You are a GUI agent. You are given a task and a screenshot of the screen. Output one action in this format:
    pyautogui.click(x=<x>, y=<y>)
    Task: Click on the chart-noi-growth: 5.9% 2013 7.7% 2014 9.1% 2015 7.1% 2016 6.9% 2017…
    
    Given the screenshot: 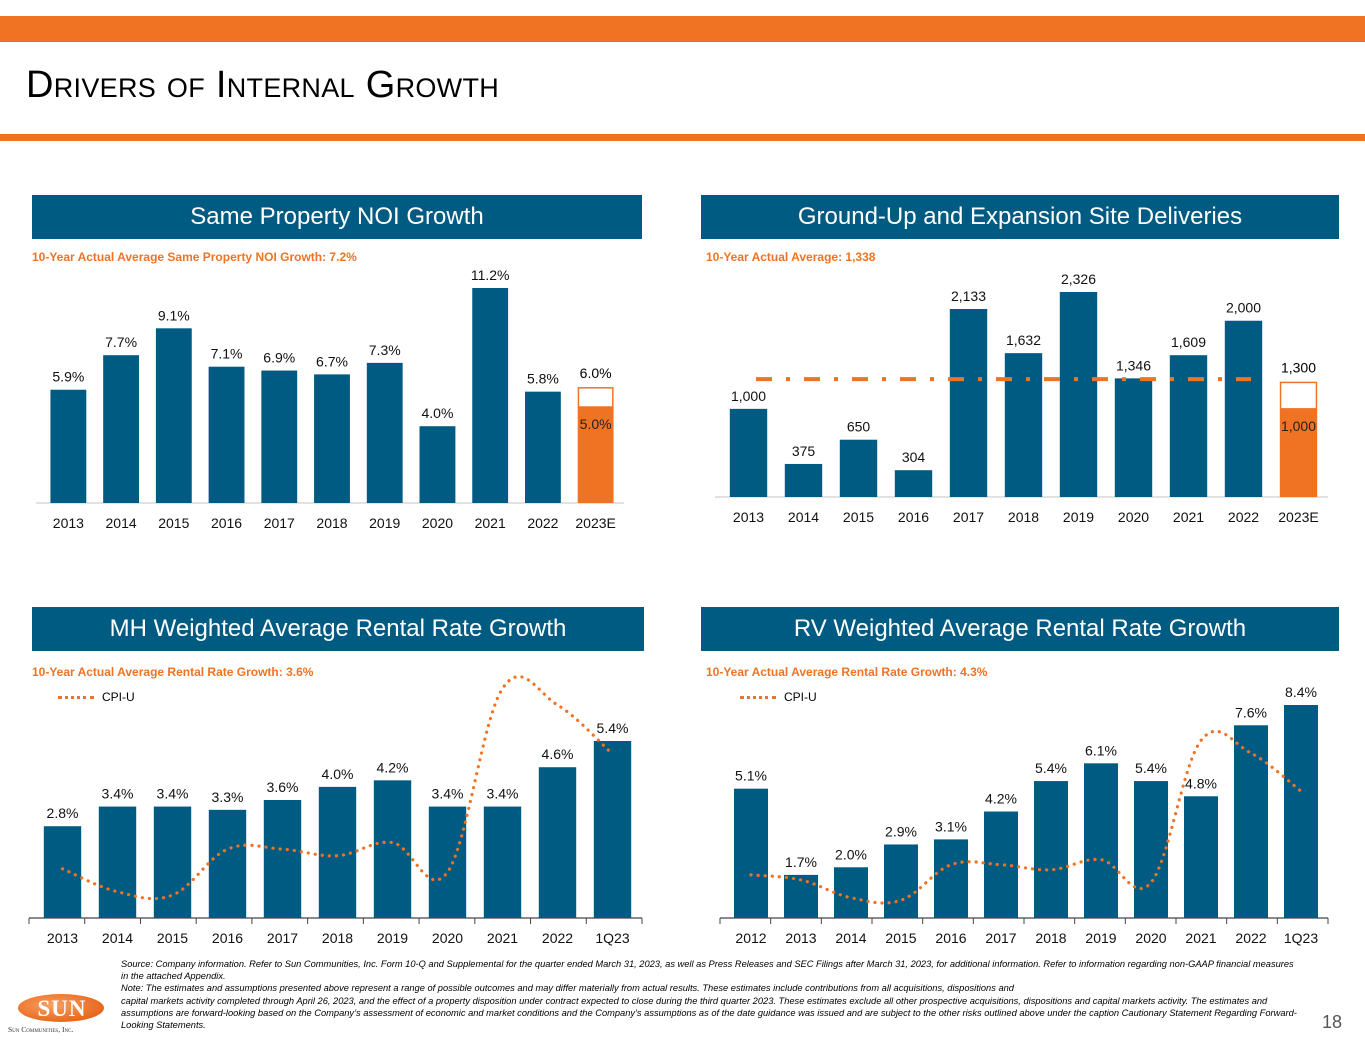 What is the action you would take?
    pyautogui.click(x=330, y=399)
    